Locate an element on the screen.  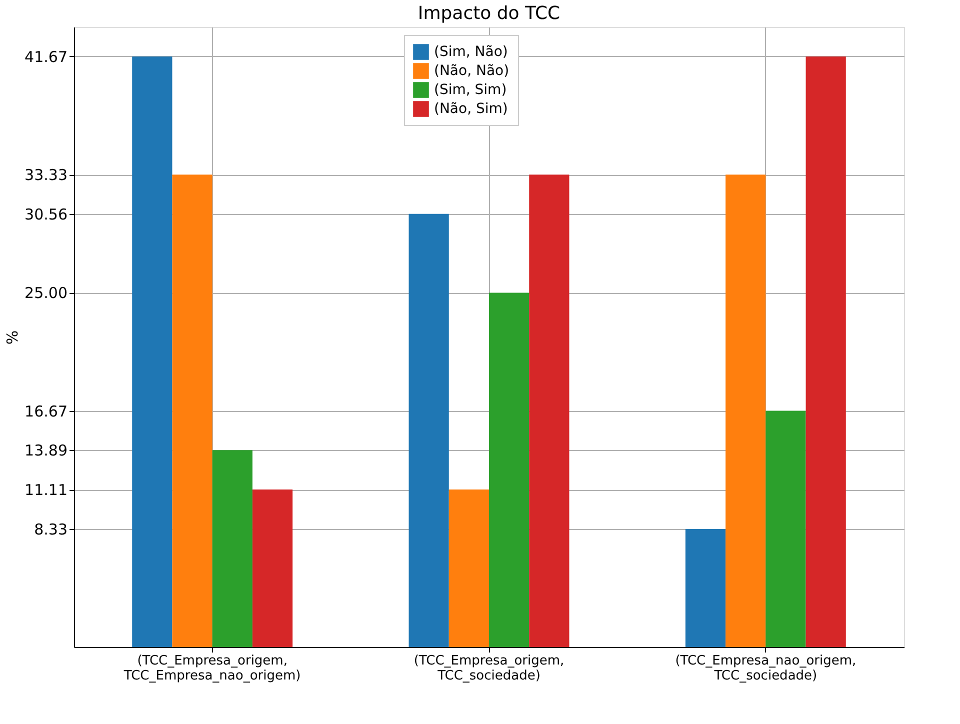
y-tick-label: 33.33 is located at coordinates (46, 175).